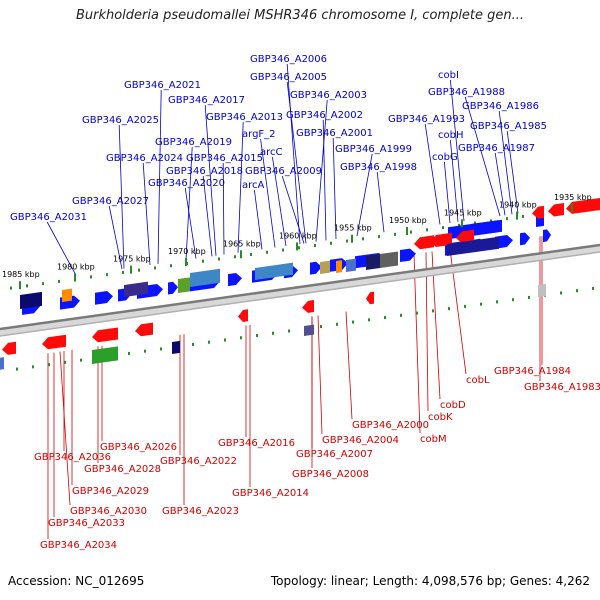 The height and width of the screenshot is (600, 600). What do you see at coordinates (450, 135) in the screenshot?
I see `forward-gene-label: cobH` at bounding box center [450, 135].